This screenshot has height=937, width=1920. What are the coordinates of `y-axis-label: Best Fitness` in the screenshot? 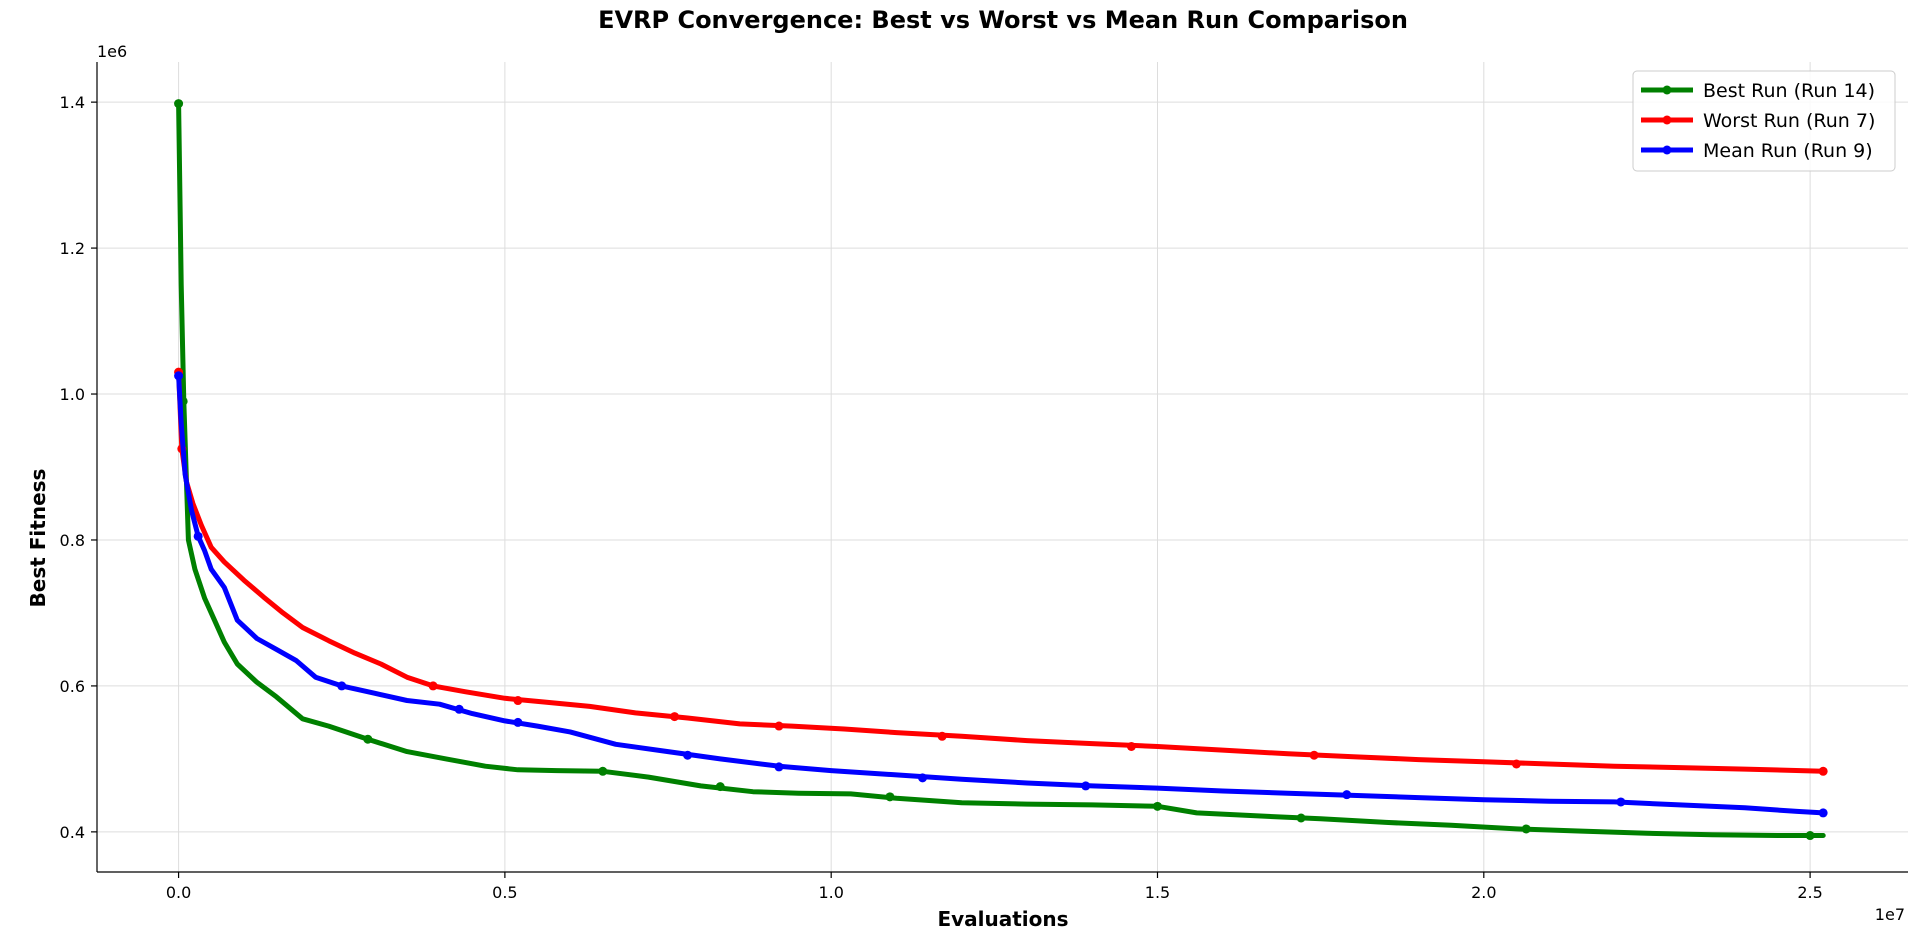 It's located at (38, 538).